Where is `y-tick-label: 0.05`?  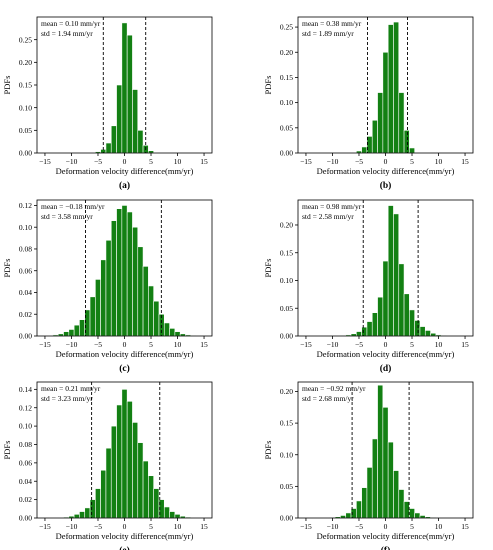 y-tick-label: 0.05 is located at coordinates (286, 127).